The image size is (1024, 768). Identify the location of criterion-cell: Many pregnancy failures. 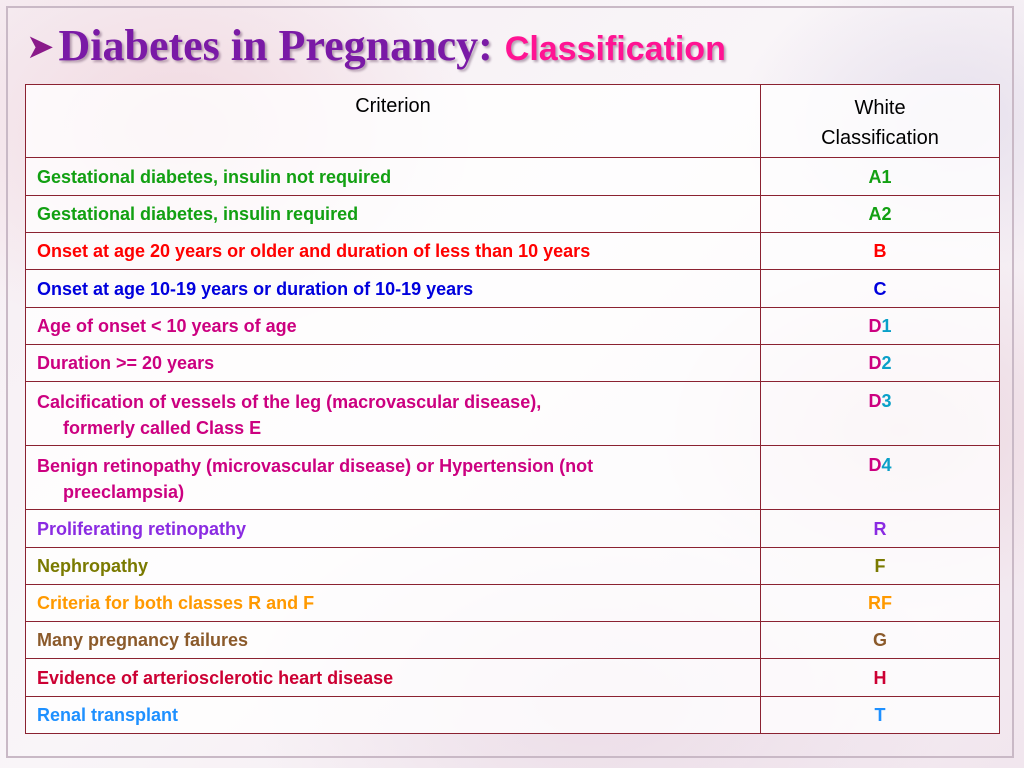
(393, 640).